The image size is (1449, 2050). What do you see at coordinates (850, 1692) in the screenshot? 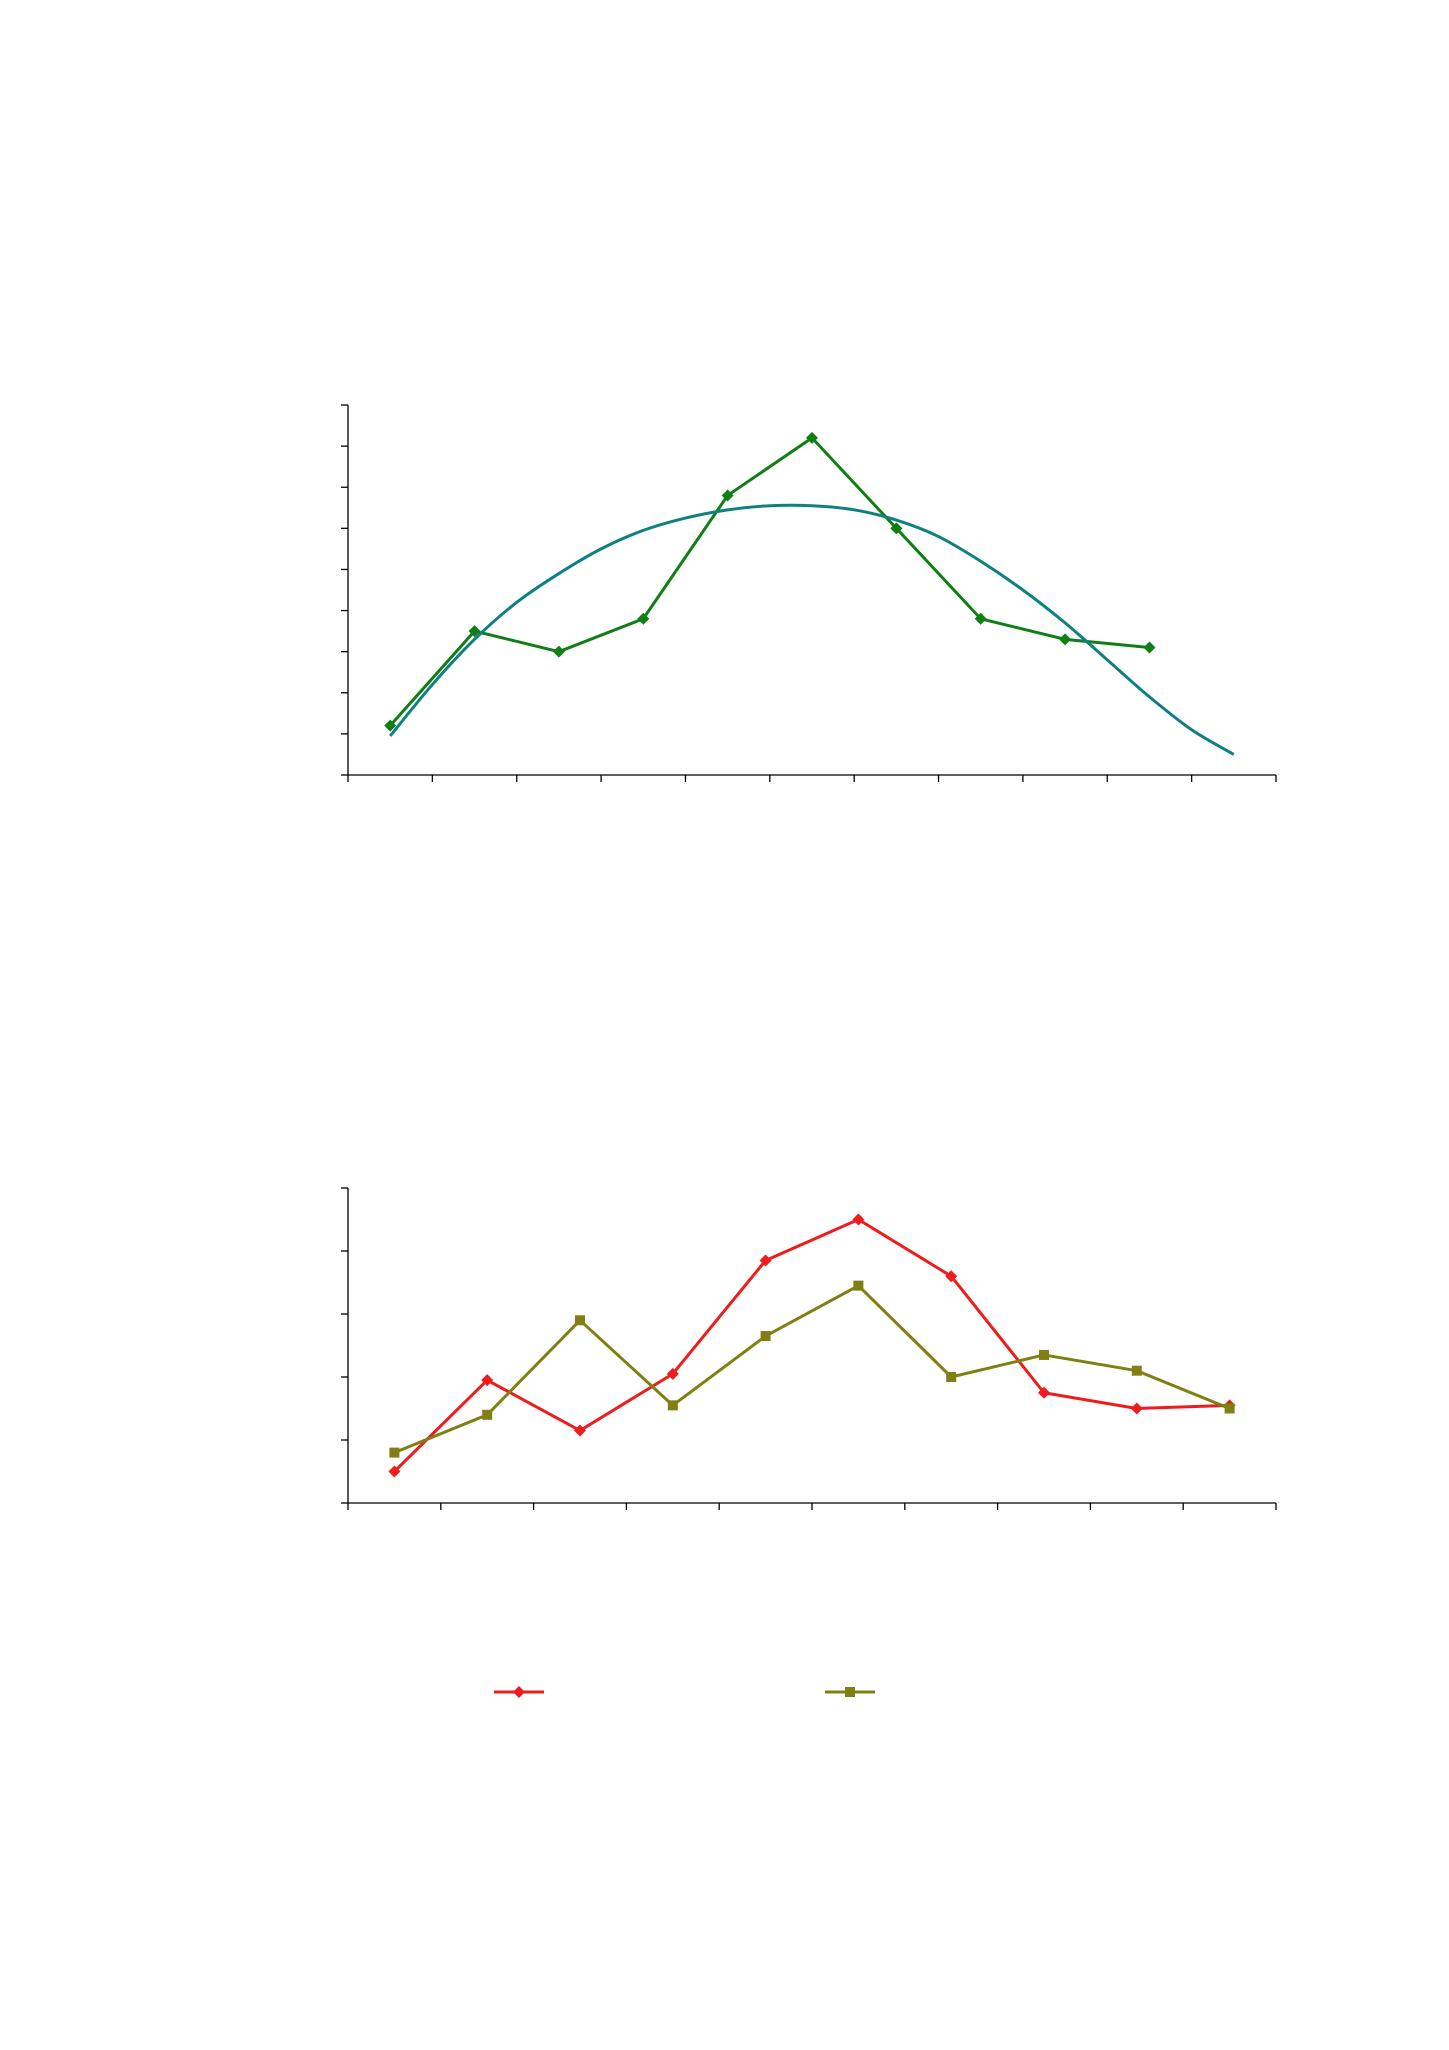
I see `legend-series-2-marker` at bounding box center [850, 1692].